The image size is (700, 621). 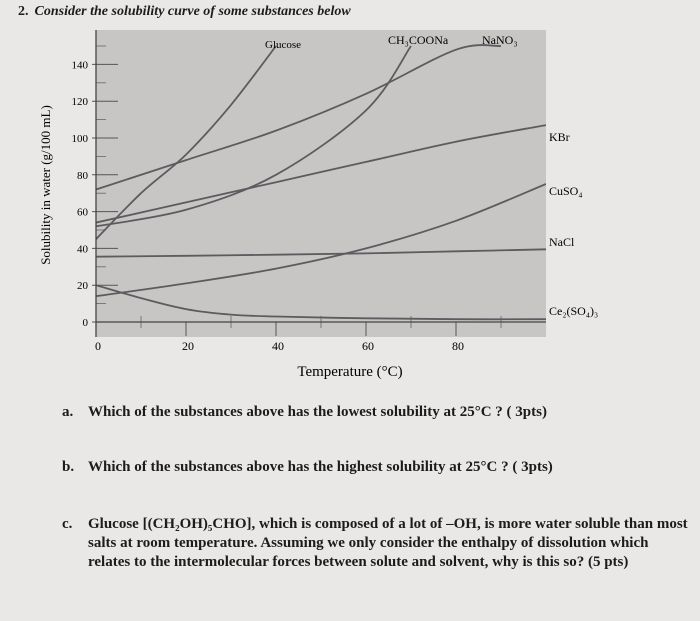 What do you see at coordinates (83, 176) in the screenshot?
I see `y-tick-label: 80` at bounding box center [83, 176].